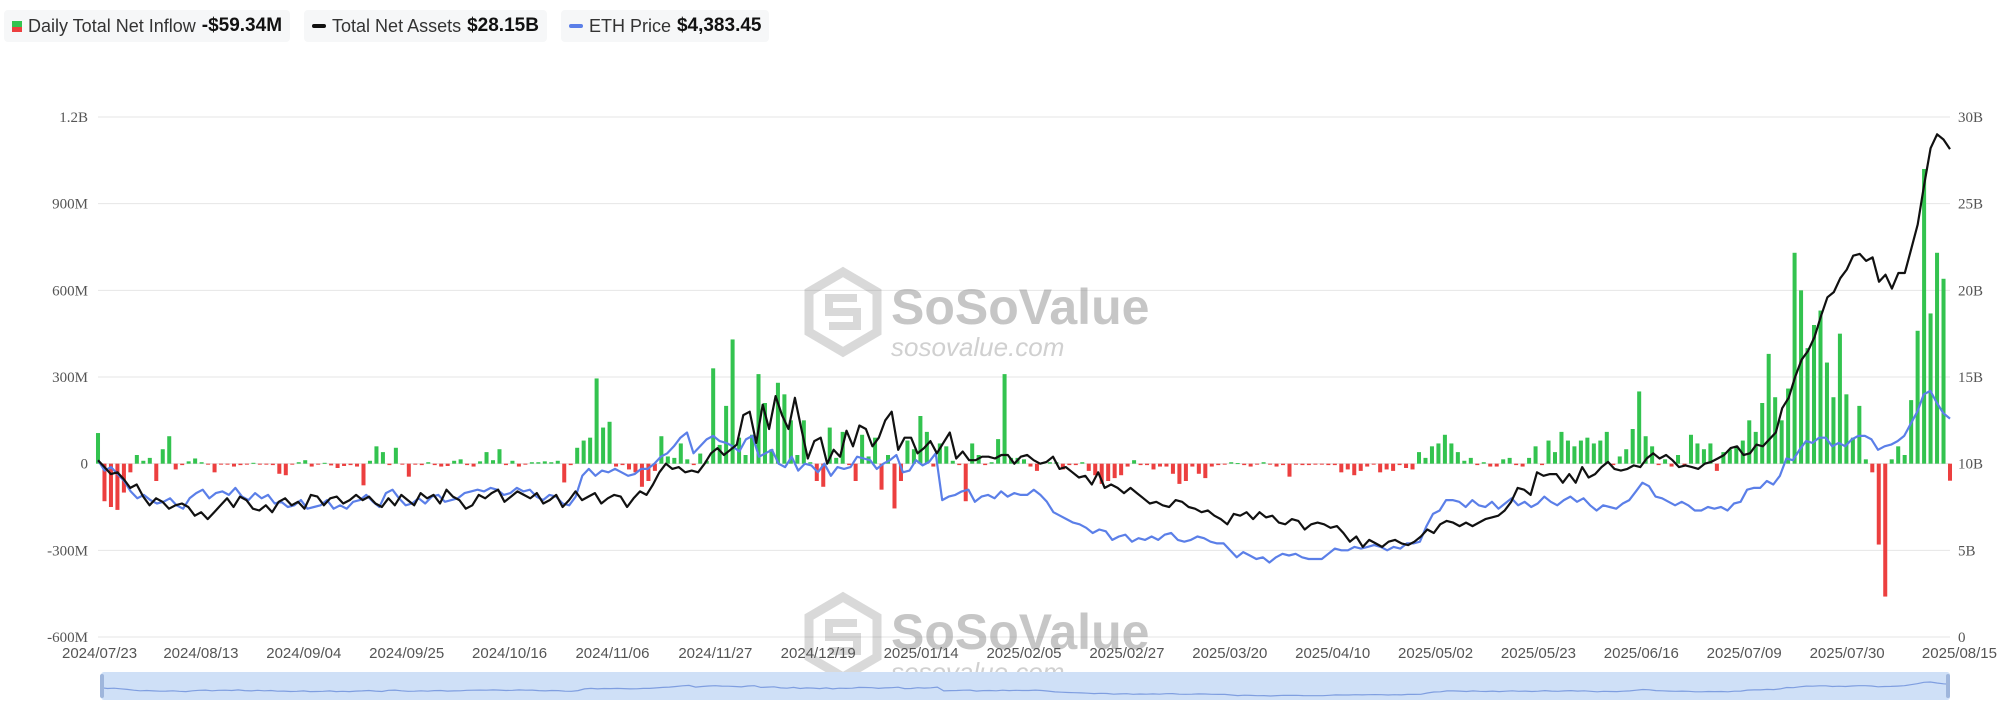 The height and width of the screenshot is (719, 2000). What do you see at coordinates (303, 653) in the screenshot?
I see `x-tick-label: 2024/09/04` at bounding box center [303, 653].